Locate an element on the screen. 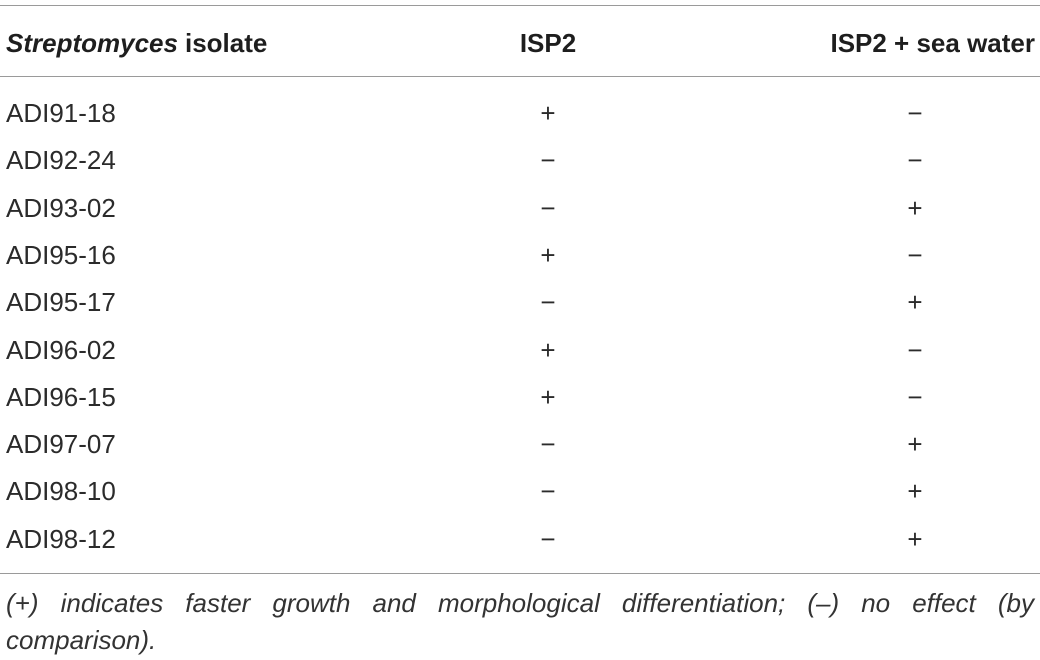 This screenshot has width=1040, height=660. header-cell: ISP2 + sea water is located at coordinates (932, 43).